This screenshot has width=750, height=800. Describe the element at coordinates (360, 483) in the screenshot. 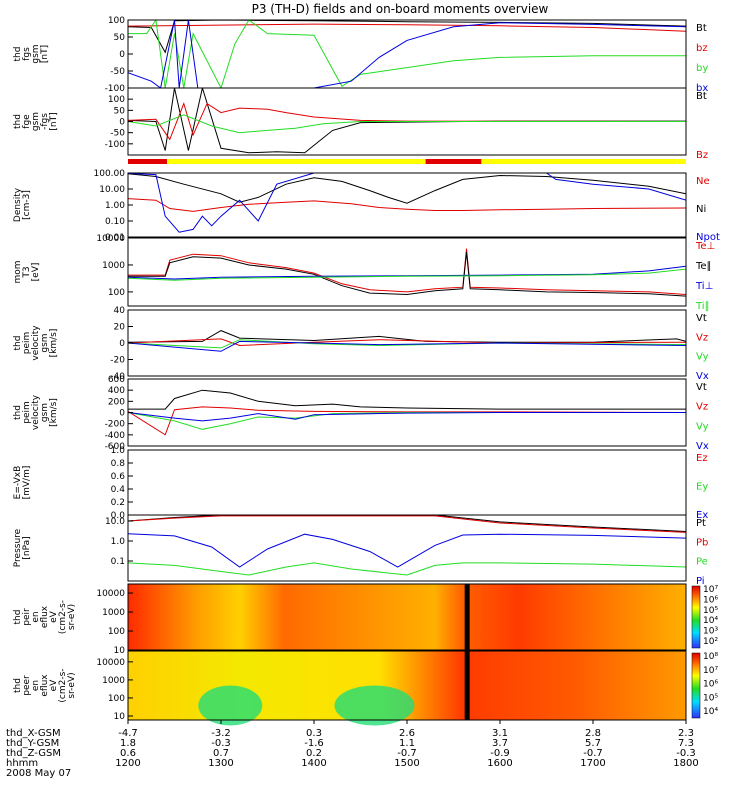

I see `panel-efield: 1.0 0.8 0.6 0.4 0.2 0.0 E=-VxB [mV/m] Ez Ey Ex` at that location.